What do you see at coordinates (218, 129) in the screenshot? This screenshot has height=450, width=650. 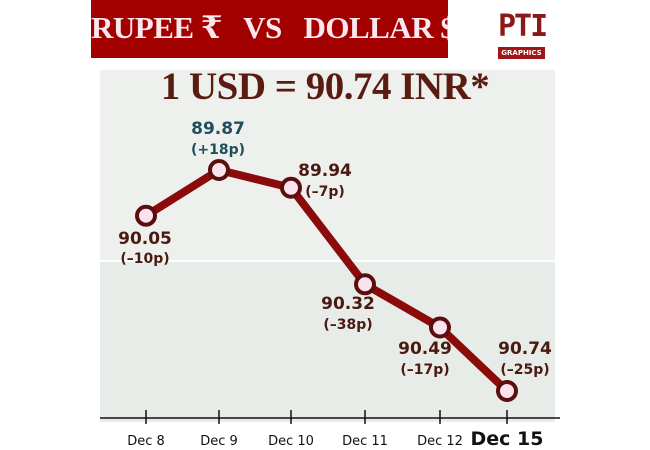 I see `data-label-value: 89.87` at bounding box center [218, 129].